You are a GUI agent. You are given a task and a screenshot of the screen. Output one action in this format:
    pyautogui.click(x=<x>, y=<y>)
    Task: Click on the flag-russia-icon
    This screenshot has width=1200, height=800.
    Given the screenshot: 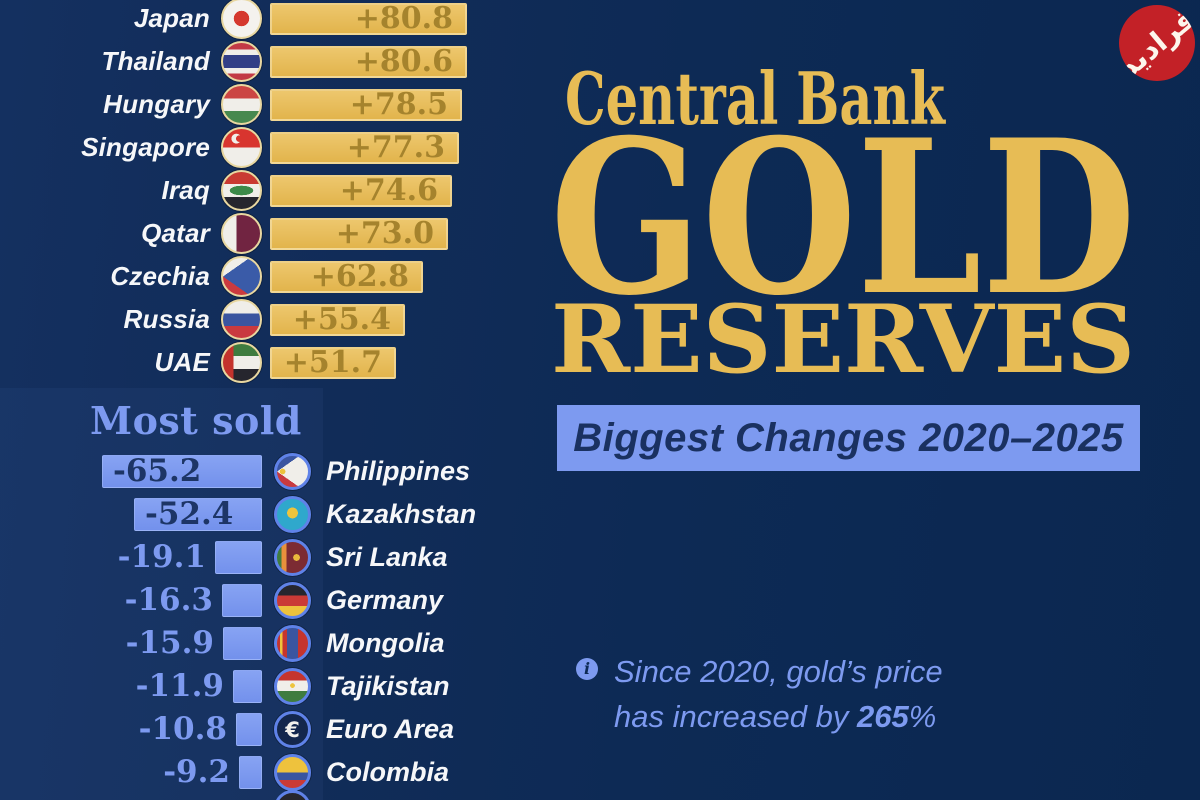 What is the action you would take?
    pyautogui.click(x=241, y=319)
    